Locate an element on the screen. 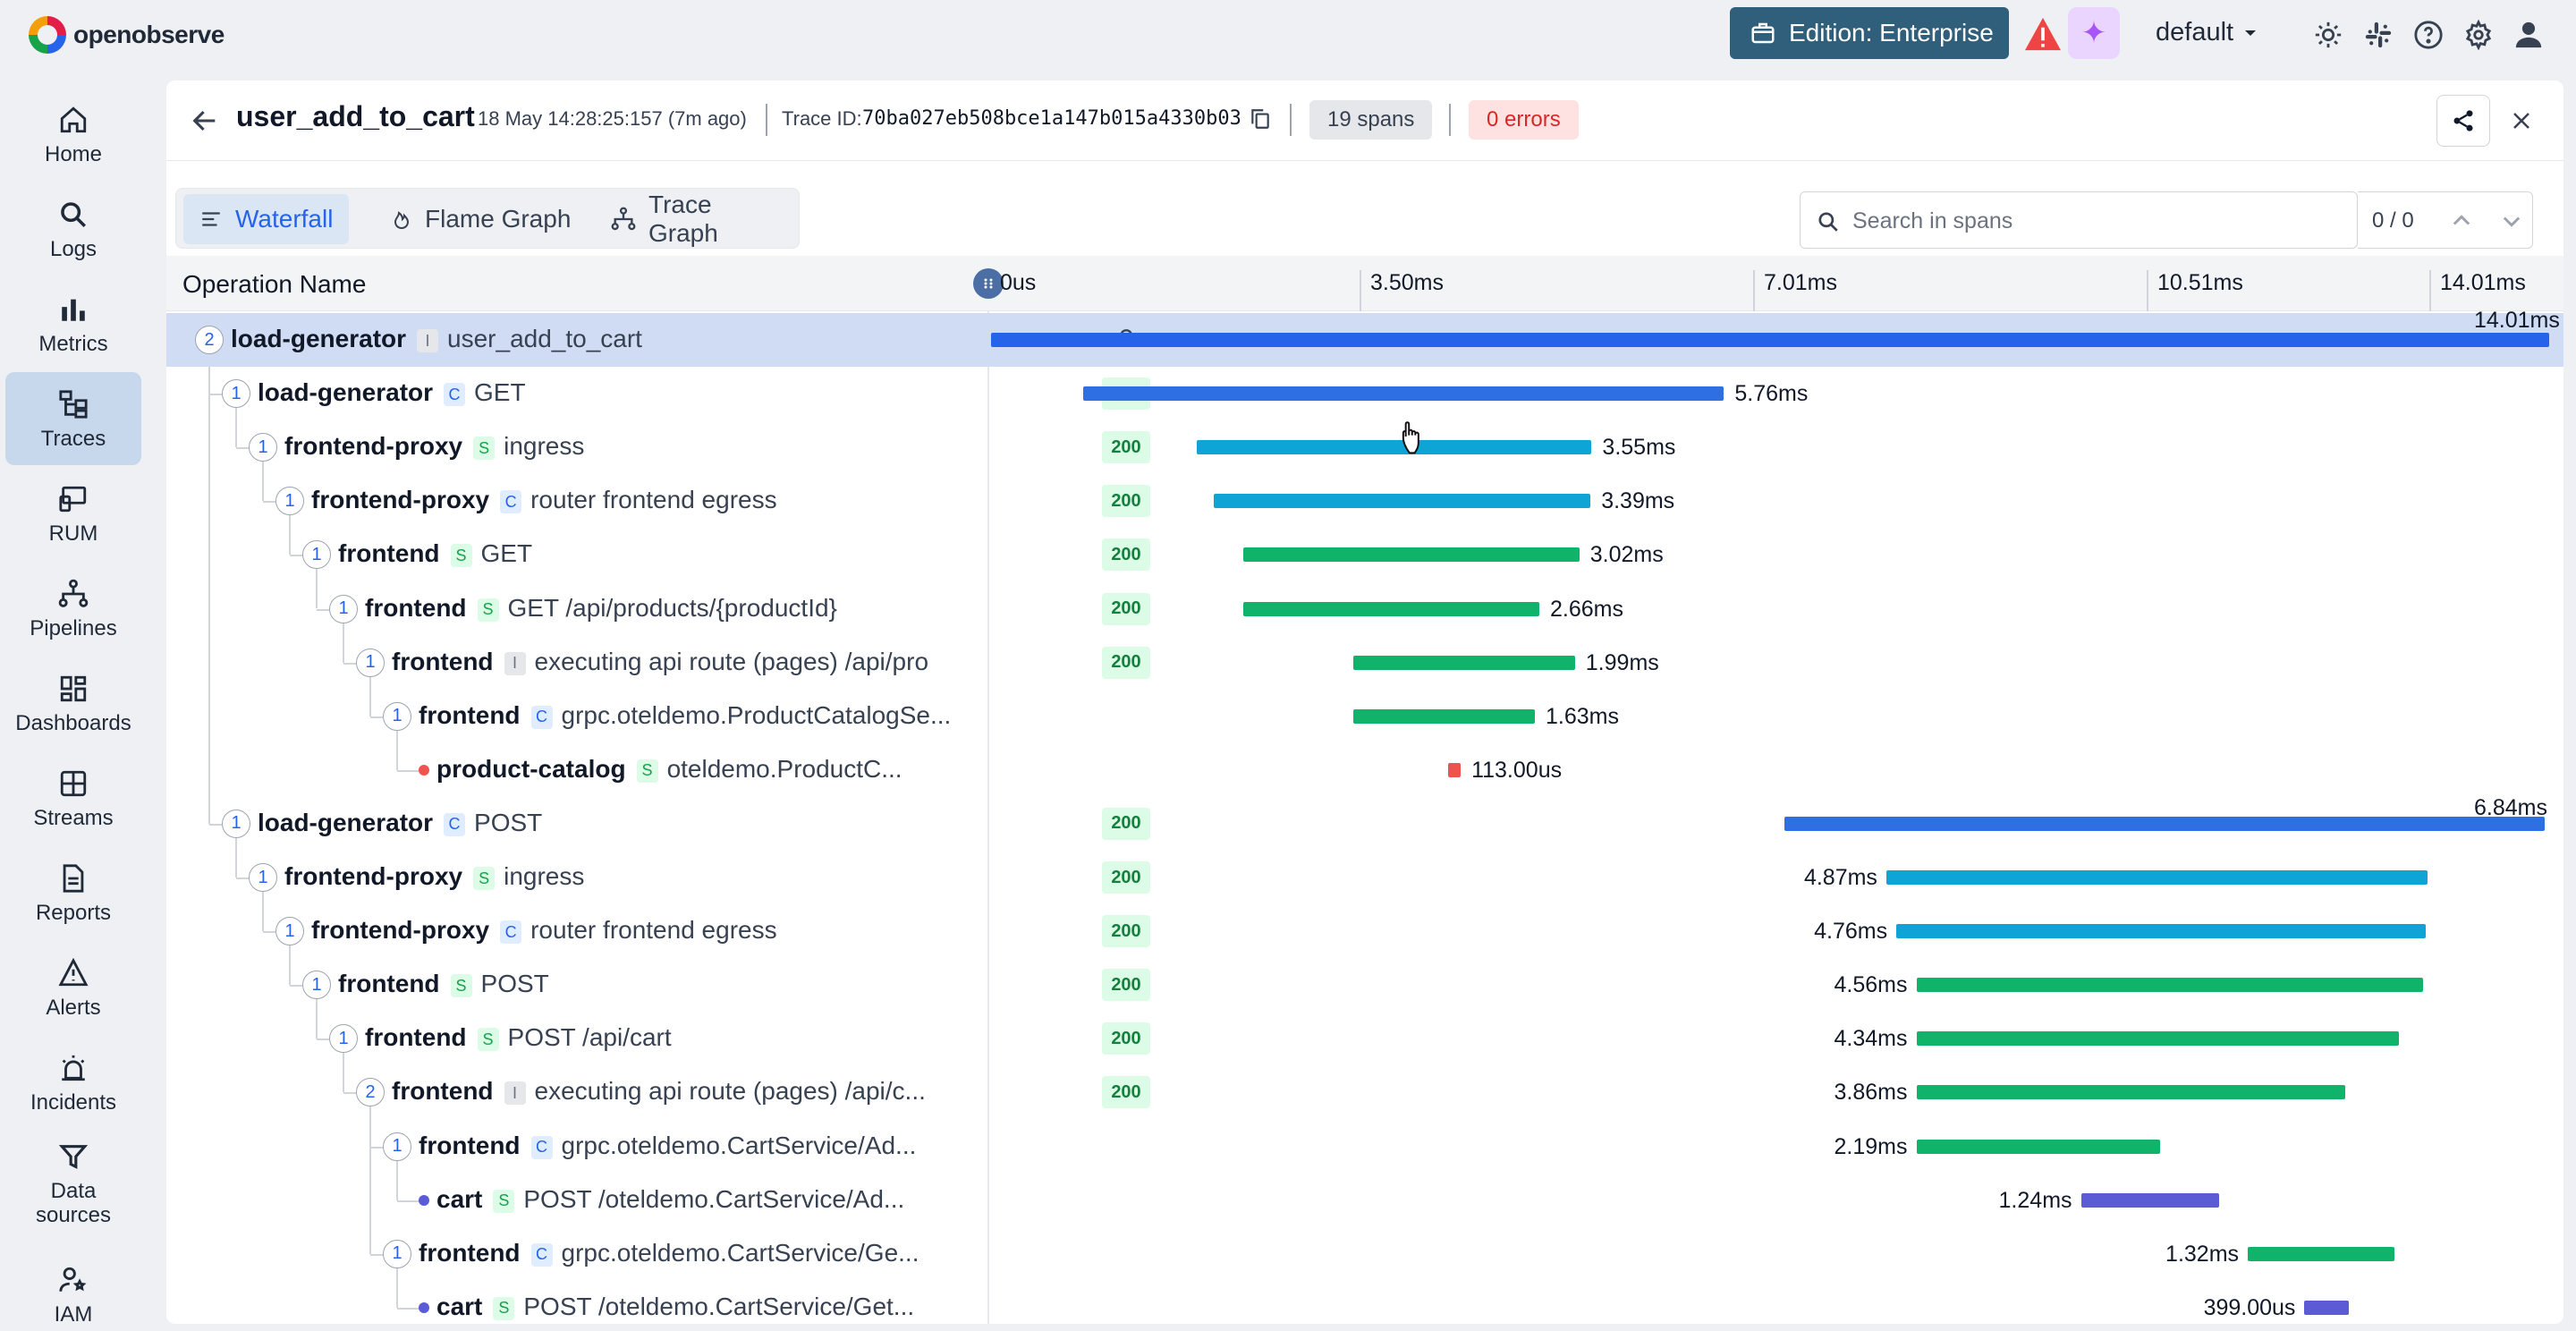  help-button is located at coordinates (2428, 35).